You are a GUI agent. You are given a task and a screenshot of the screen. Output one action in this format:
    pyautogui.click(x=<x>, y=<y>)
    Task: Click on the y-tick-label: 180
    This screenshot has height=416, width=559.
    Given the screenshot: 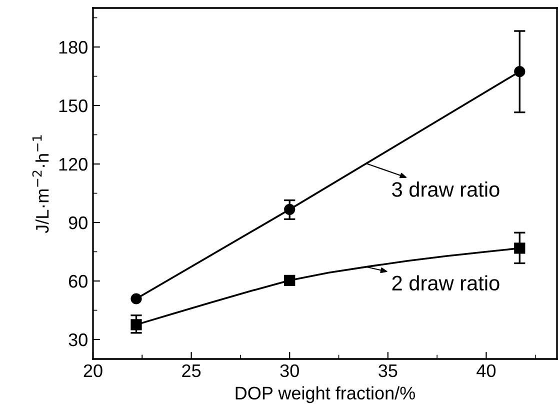 What is the action you would take?
    pyautogui.click(x=73, y=47)
    